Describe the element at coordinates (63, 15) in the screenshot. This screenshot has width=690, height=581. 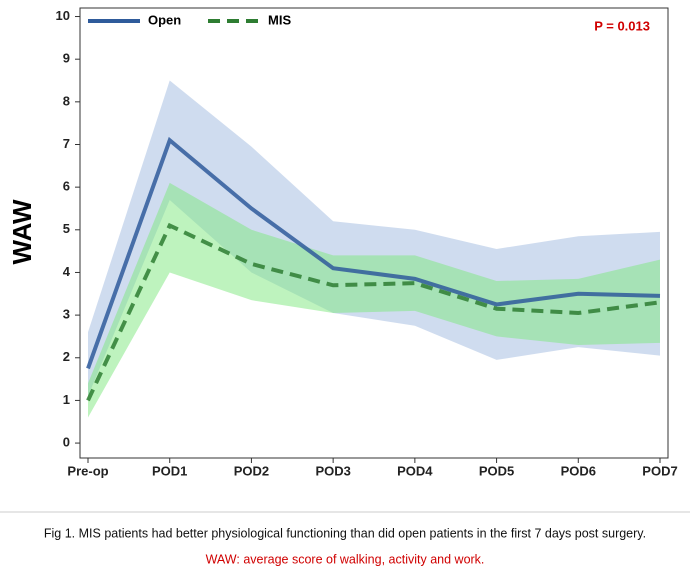
I see `y-tick-label: 10` at that location.